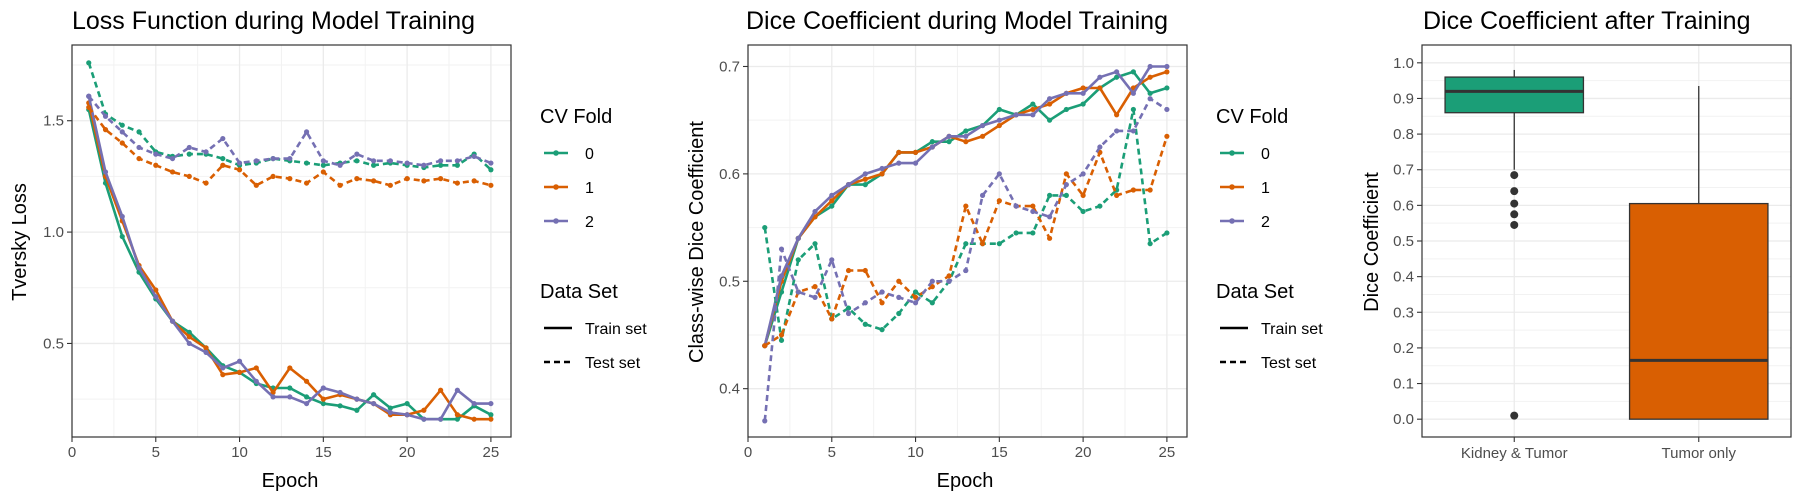  What do you see at coordinates (289, 146) in the screenshot?
I see `loss-series-fold-1-test-line` at bounding box center [289, 146].